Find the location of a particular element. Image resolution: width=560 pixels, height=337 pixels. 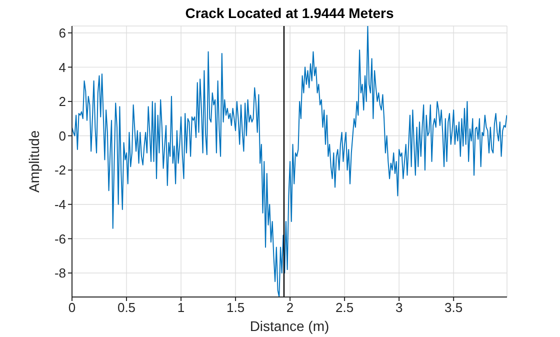

x-tick-label: 3 is located at coordinates (399, 308).